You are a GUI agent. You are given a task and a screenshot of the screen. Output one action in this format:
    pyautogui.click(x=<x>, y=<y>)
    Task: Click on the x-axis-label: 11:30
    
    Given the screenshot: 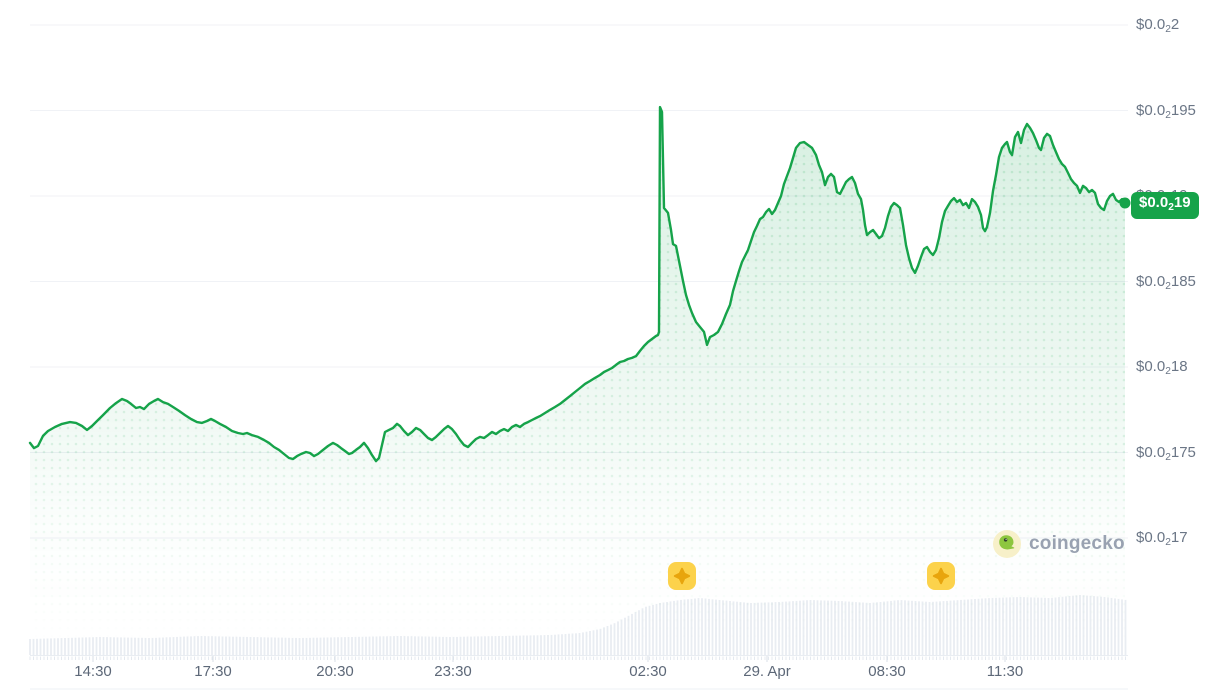 What is the action you would take?
    pyautogui.click(x=1005, y=671)
    